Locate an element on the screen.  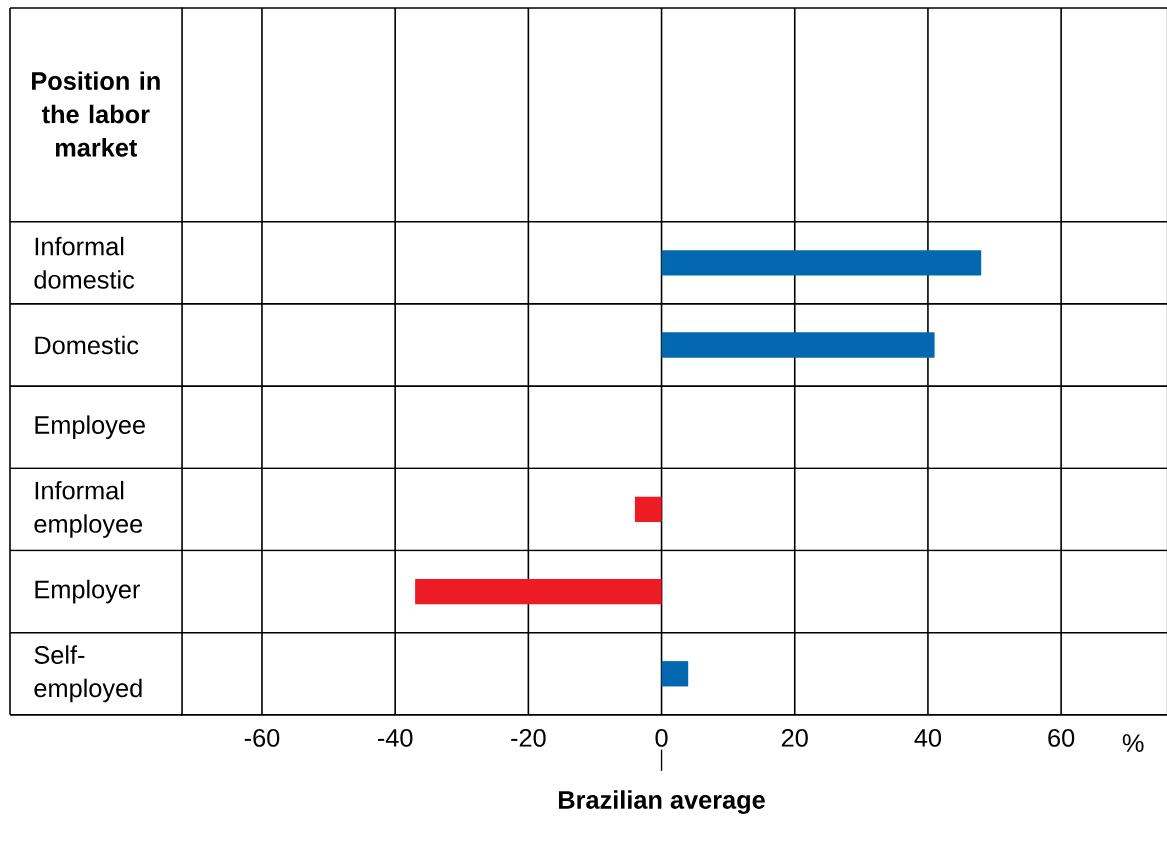
y-tick-label: Employer is located at coordinates (87, 591).